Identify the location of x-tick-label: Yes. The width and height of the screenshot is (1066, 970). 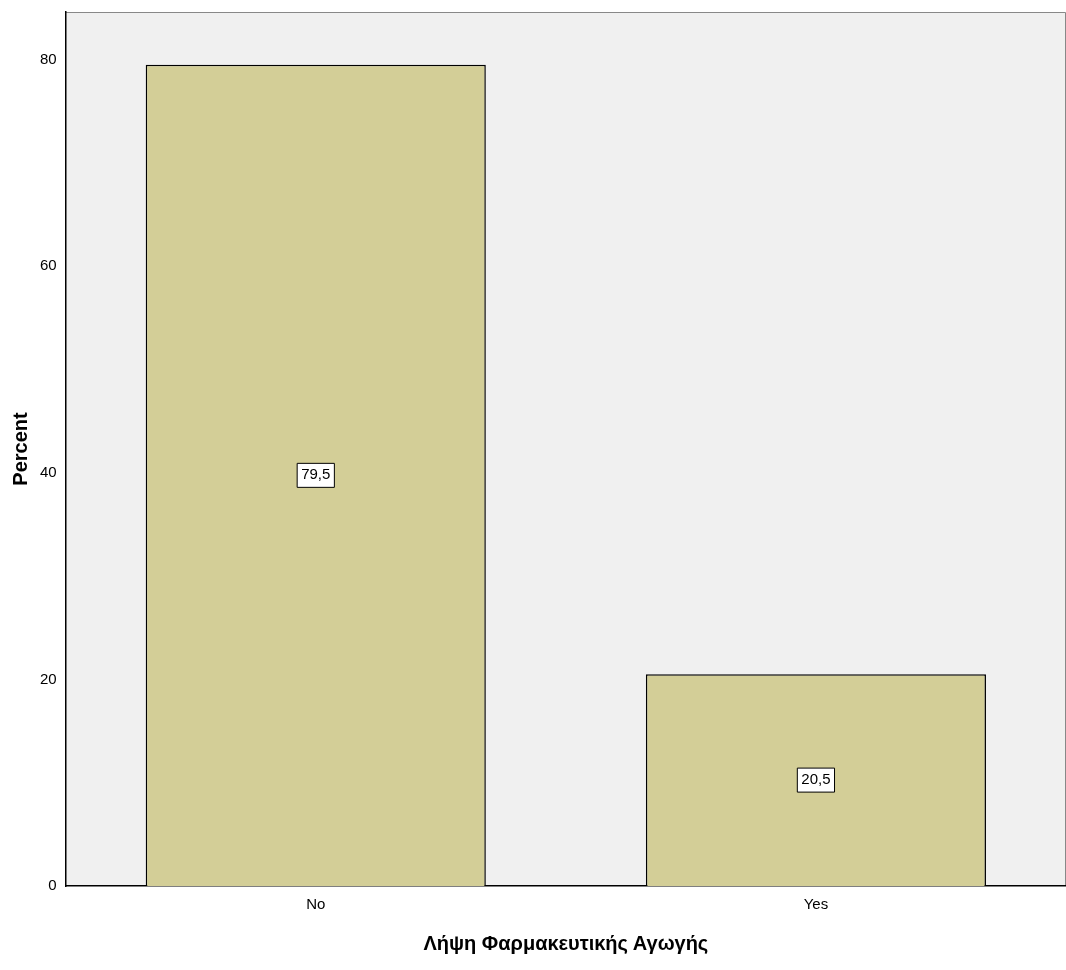
(816, 904).